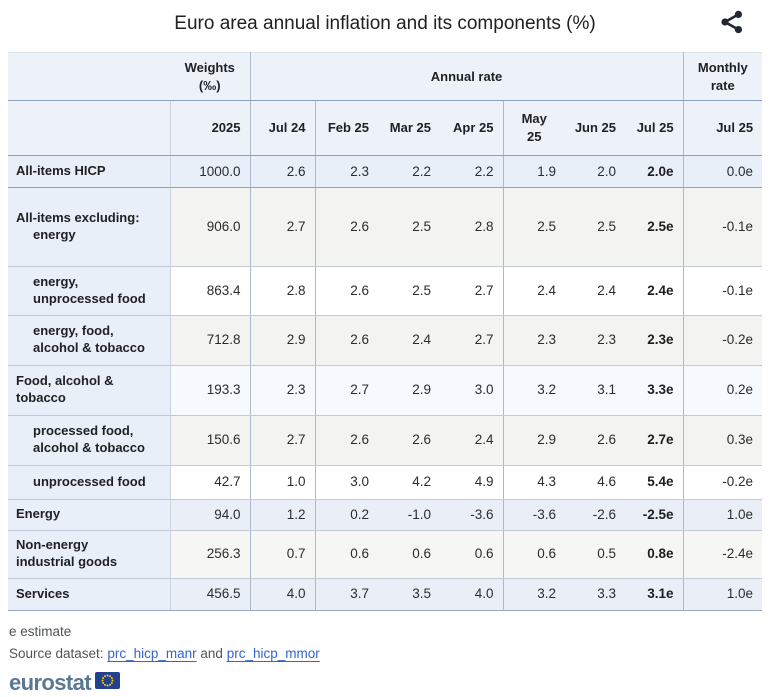  I want to click on cell-jul24: 1.0, so click(282, 482).